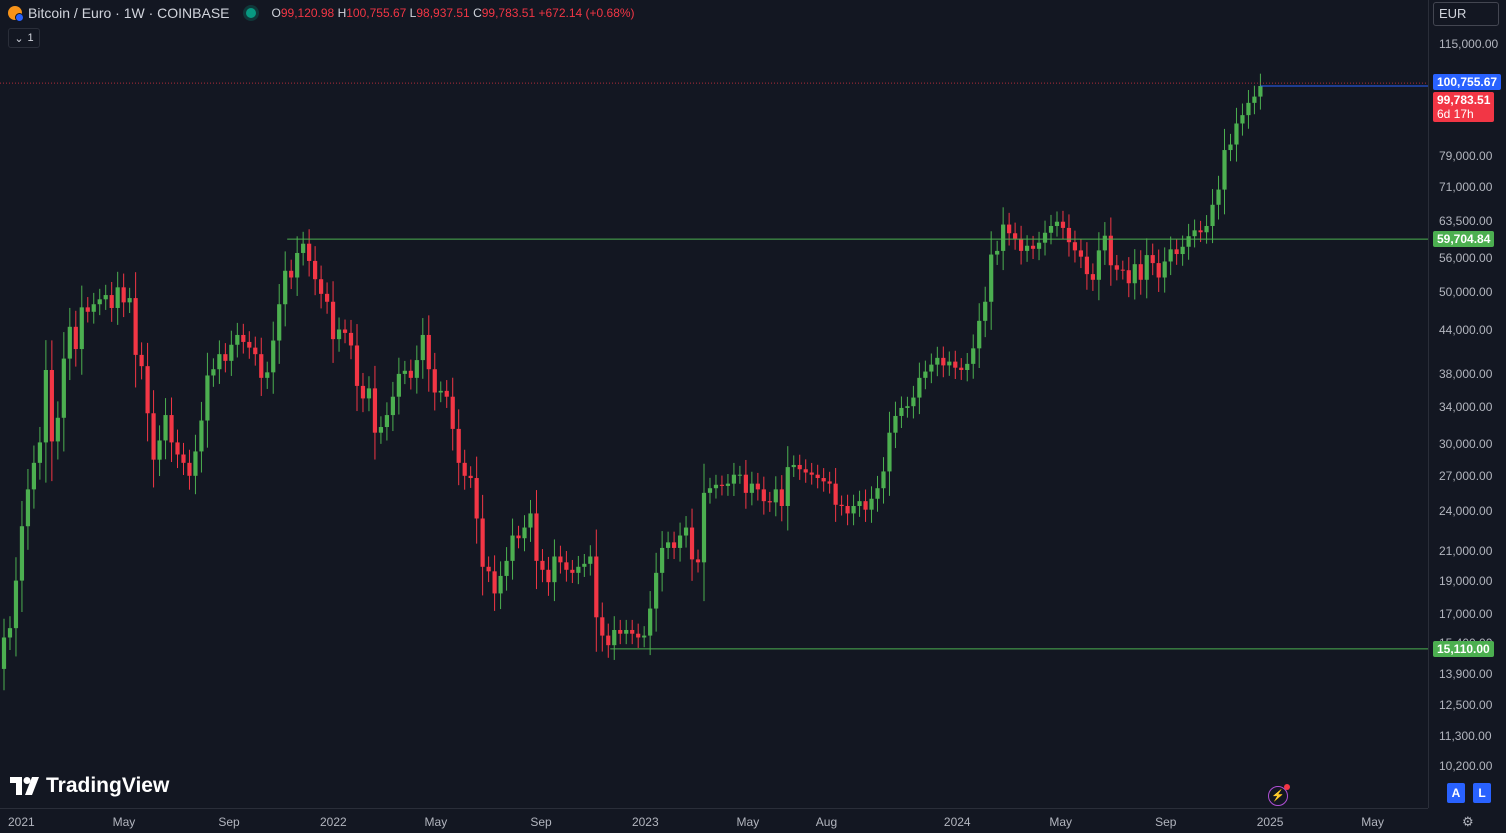  Describe the element at coordinates (1466, 14) in the screenshot. I see `currency-select: EUR` at that location.